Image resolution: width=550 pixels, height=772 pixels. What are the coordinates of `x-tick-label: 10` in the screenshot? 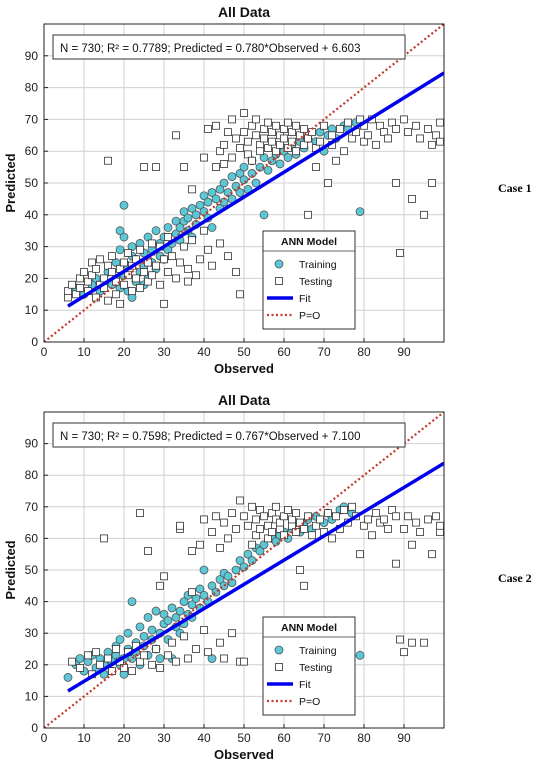 It's located at (84, 738).